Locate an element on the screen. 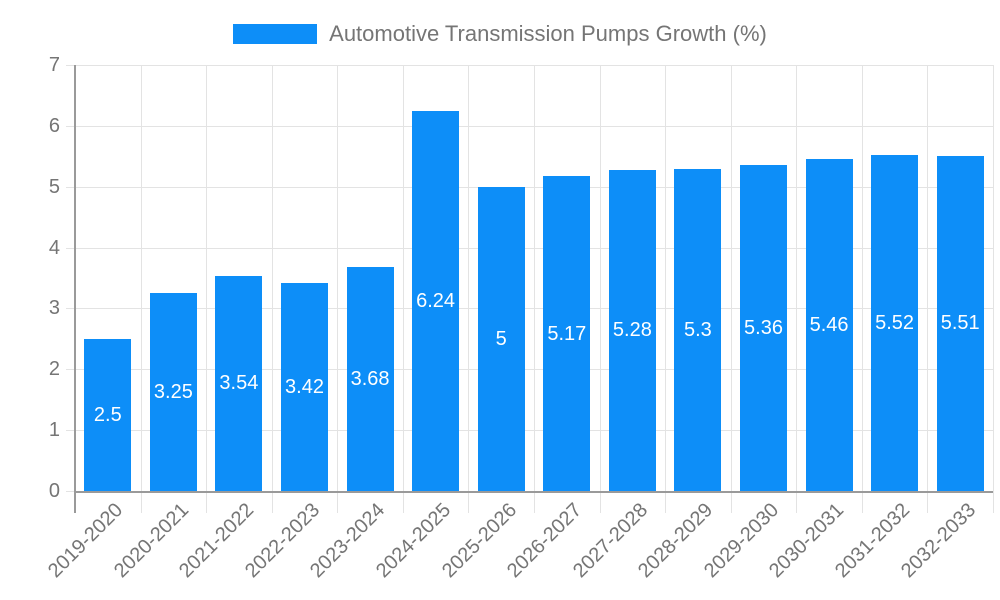  bar-2026-2027 is located at coordinates (567, 333).